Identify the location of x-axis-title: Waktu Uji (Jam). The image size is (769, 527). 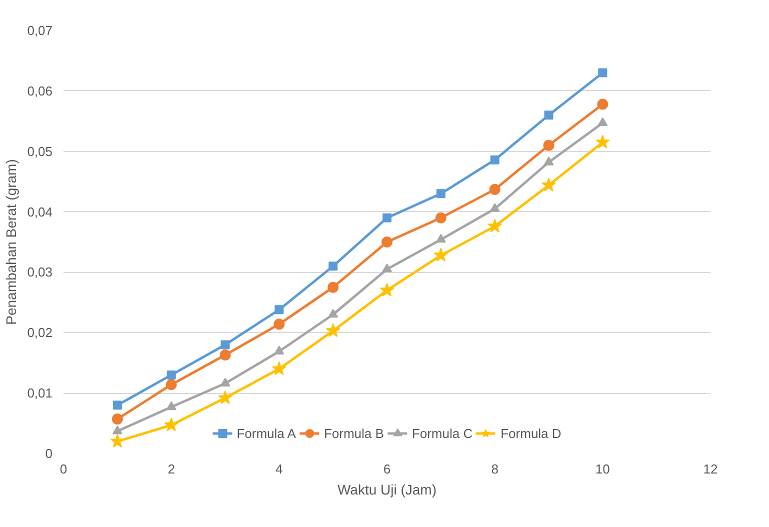
(387, 490).